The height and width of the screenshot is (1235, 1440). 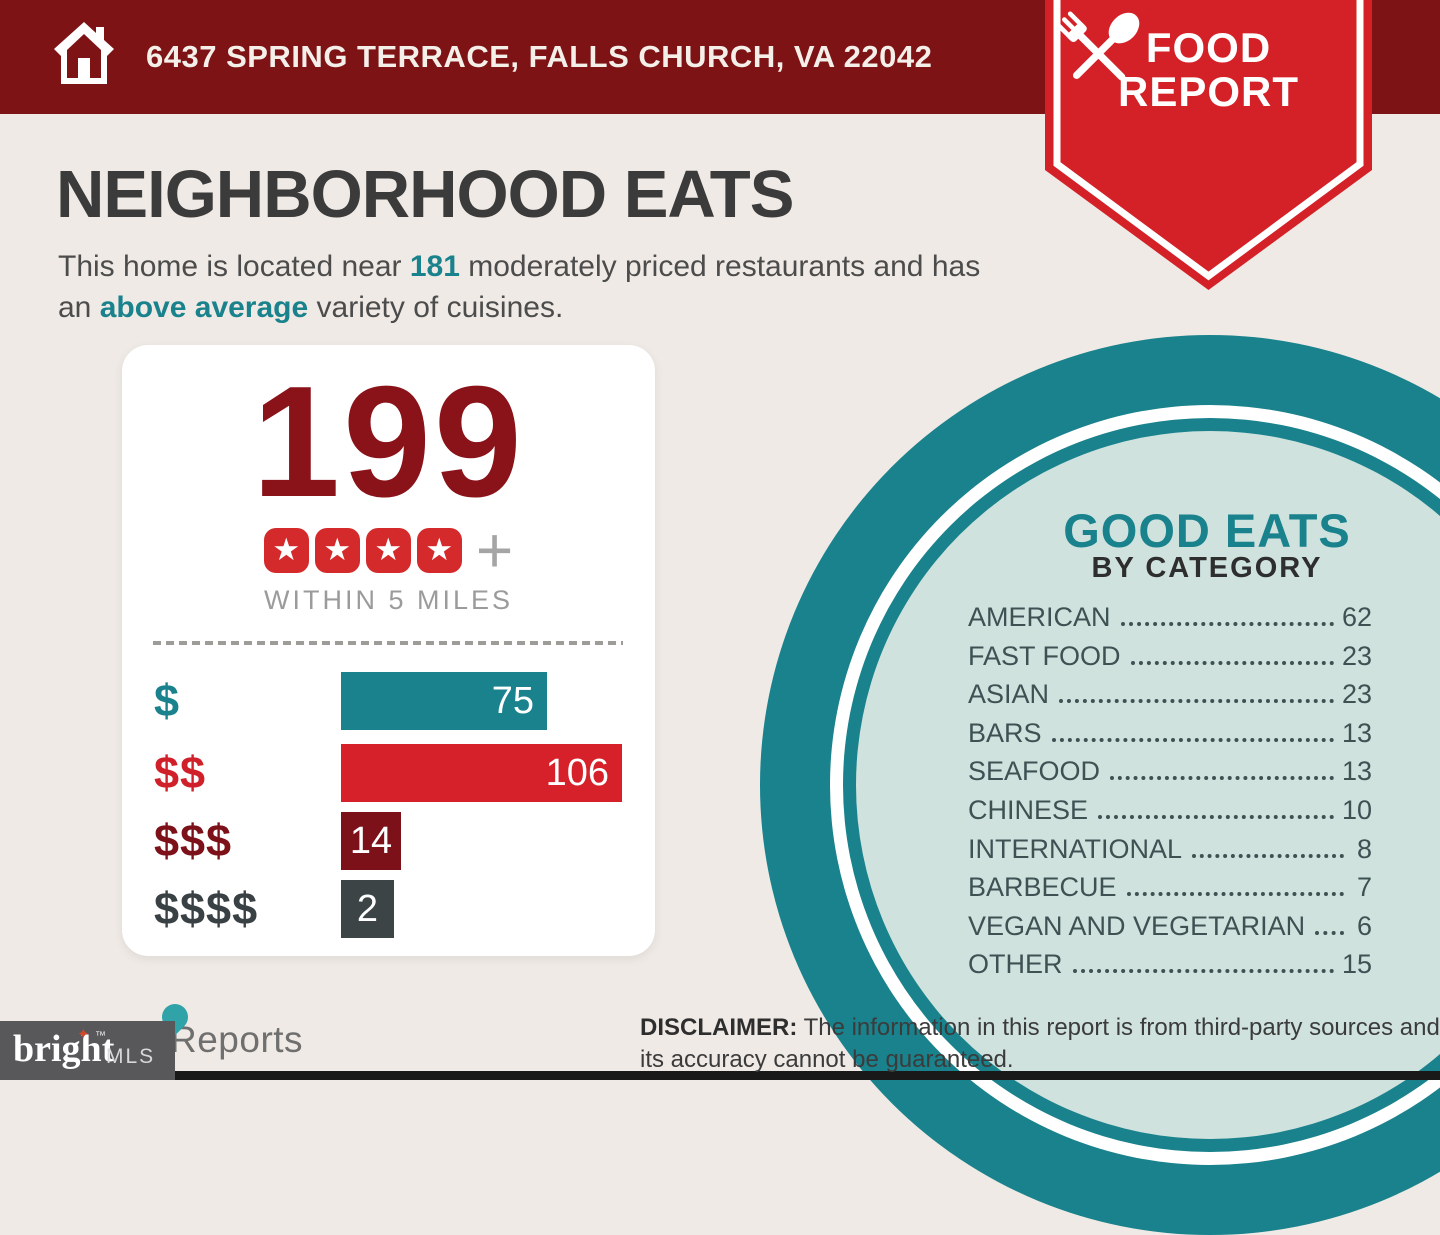 I want to click on category-value: 15, so click(x=1356, y=964).